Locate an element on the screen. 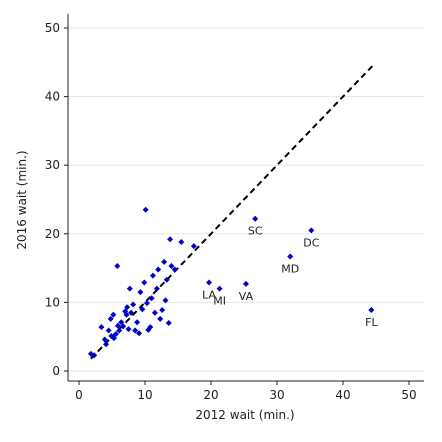  x-axis-label: 2012 wait (min.) is located at coordinates (244, 415).